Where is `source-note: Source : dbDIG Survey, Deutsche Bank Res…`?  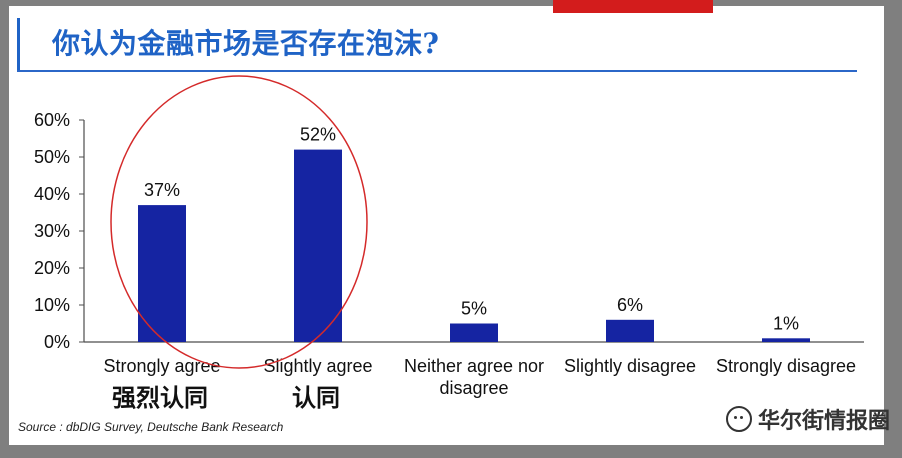 source-note: Source : dbDIG Survey, Deutsche Bank Res… is located at coordinates (151, 427).